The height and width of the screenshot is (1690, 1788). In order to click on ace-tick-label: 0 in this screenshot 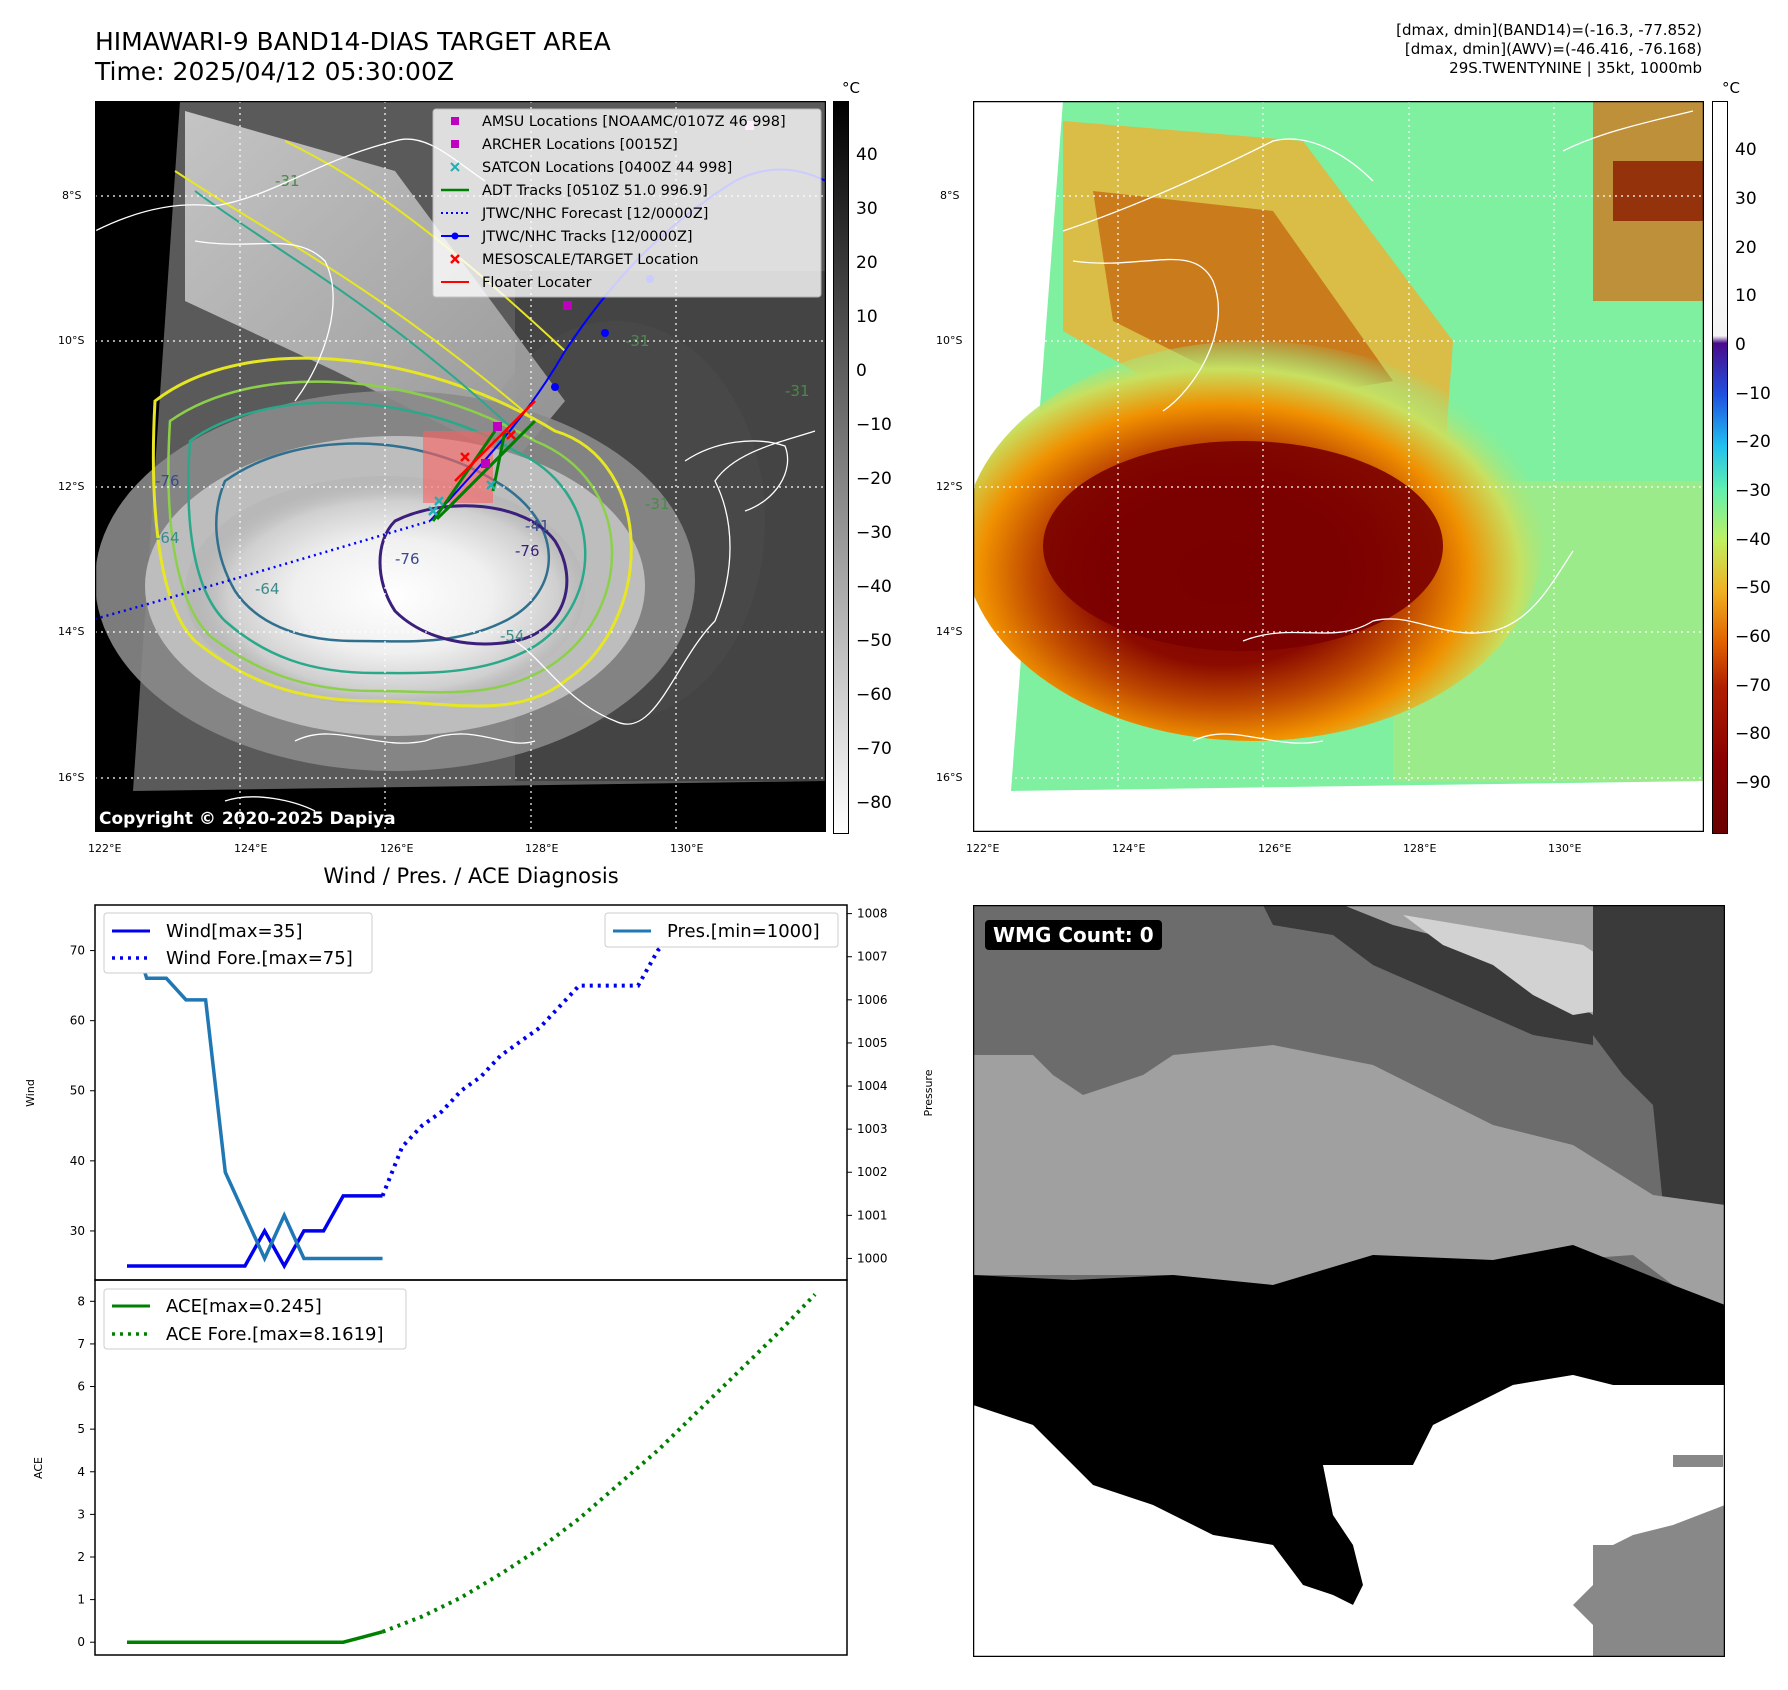, I will do `click(81, 1642)`.